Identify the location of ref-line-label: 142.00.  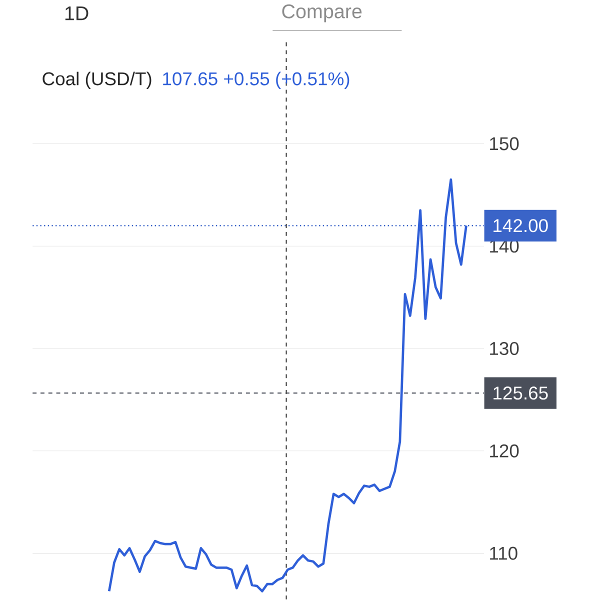
(521, 225).